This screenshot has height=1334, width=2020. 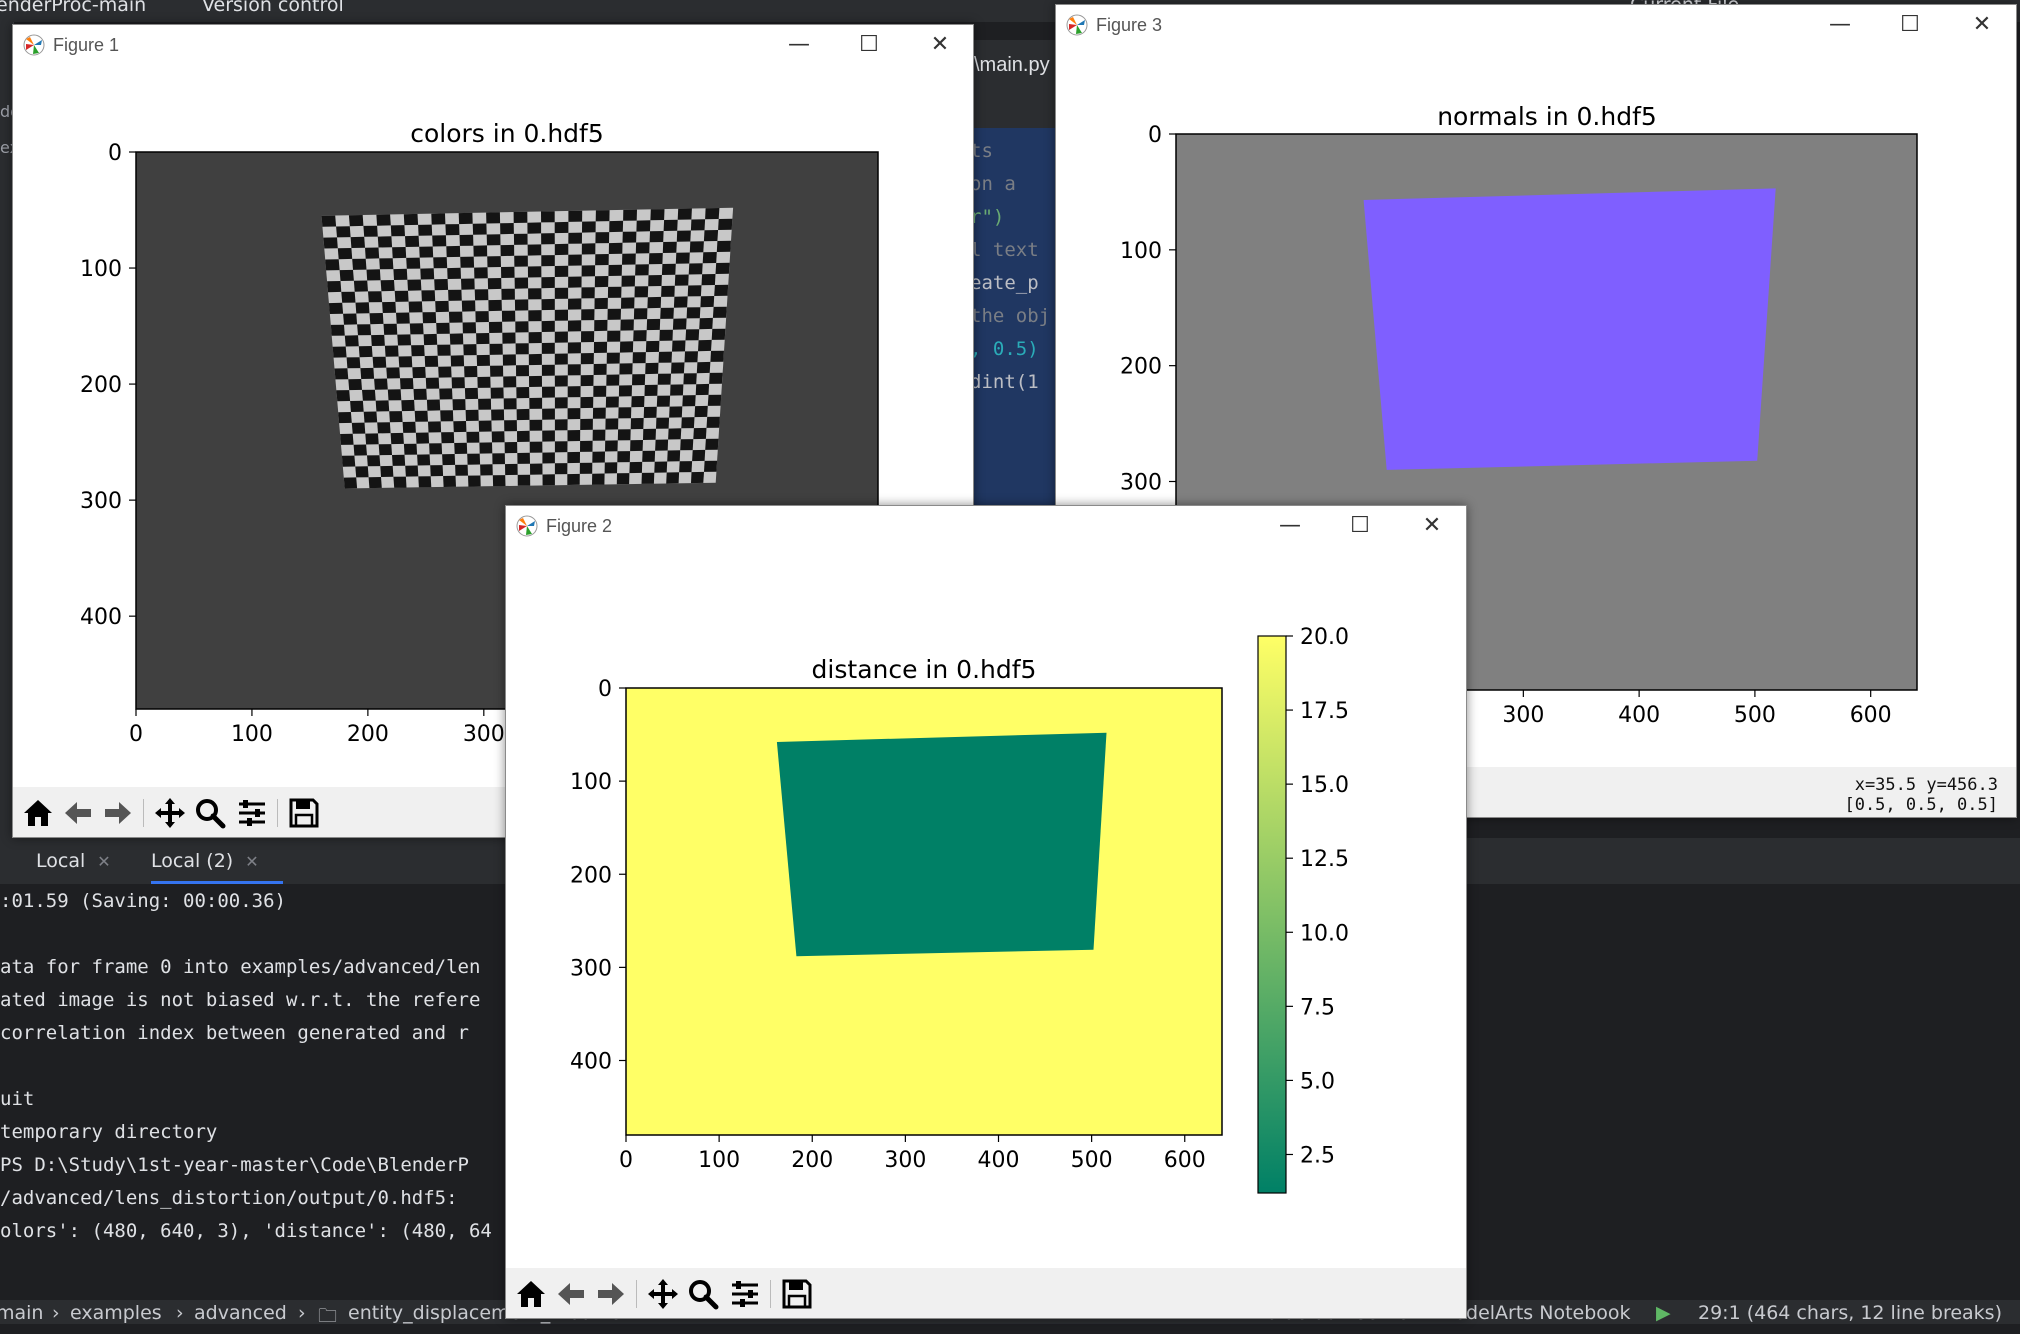 I want to click on project-menu: enderProc-main, so click(x=73, y=8).